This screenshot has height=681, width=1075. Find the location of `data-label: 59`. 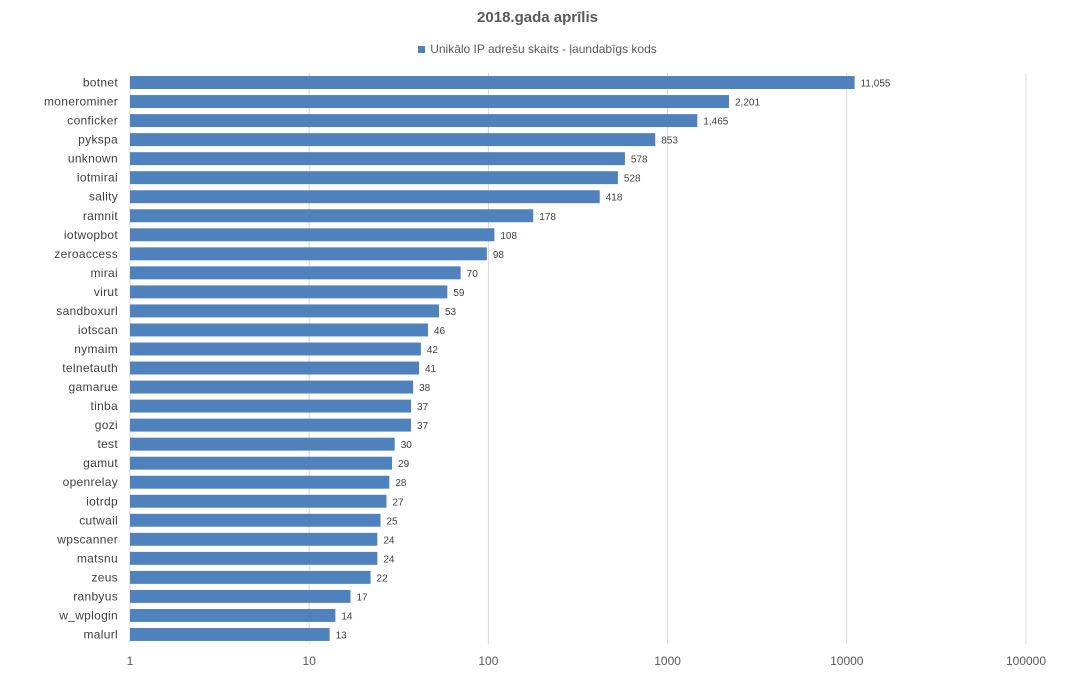

data-label: 59 is located at coordinates (459, 293).